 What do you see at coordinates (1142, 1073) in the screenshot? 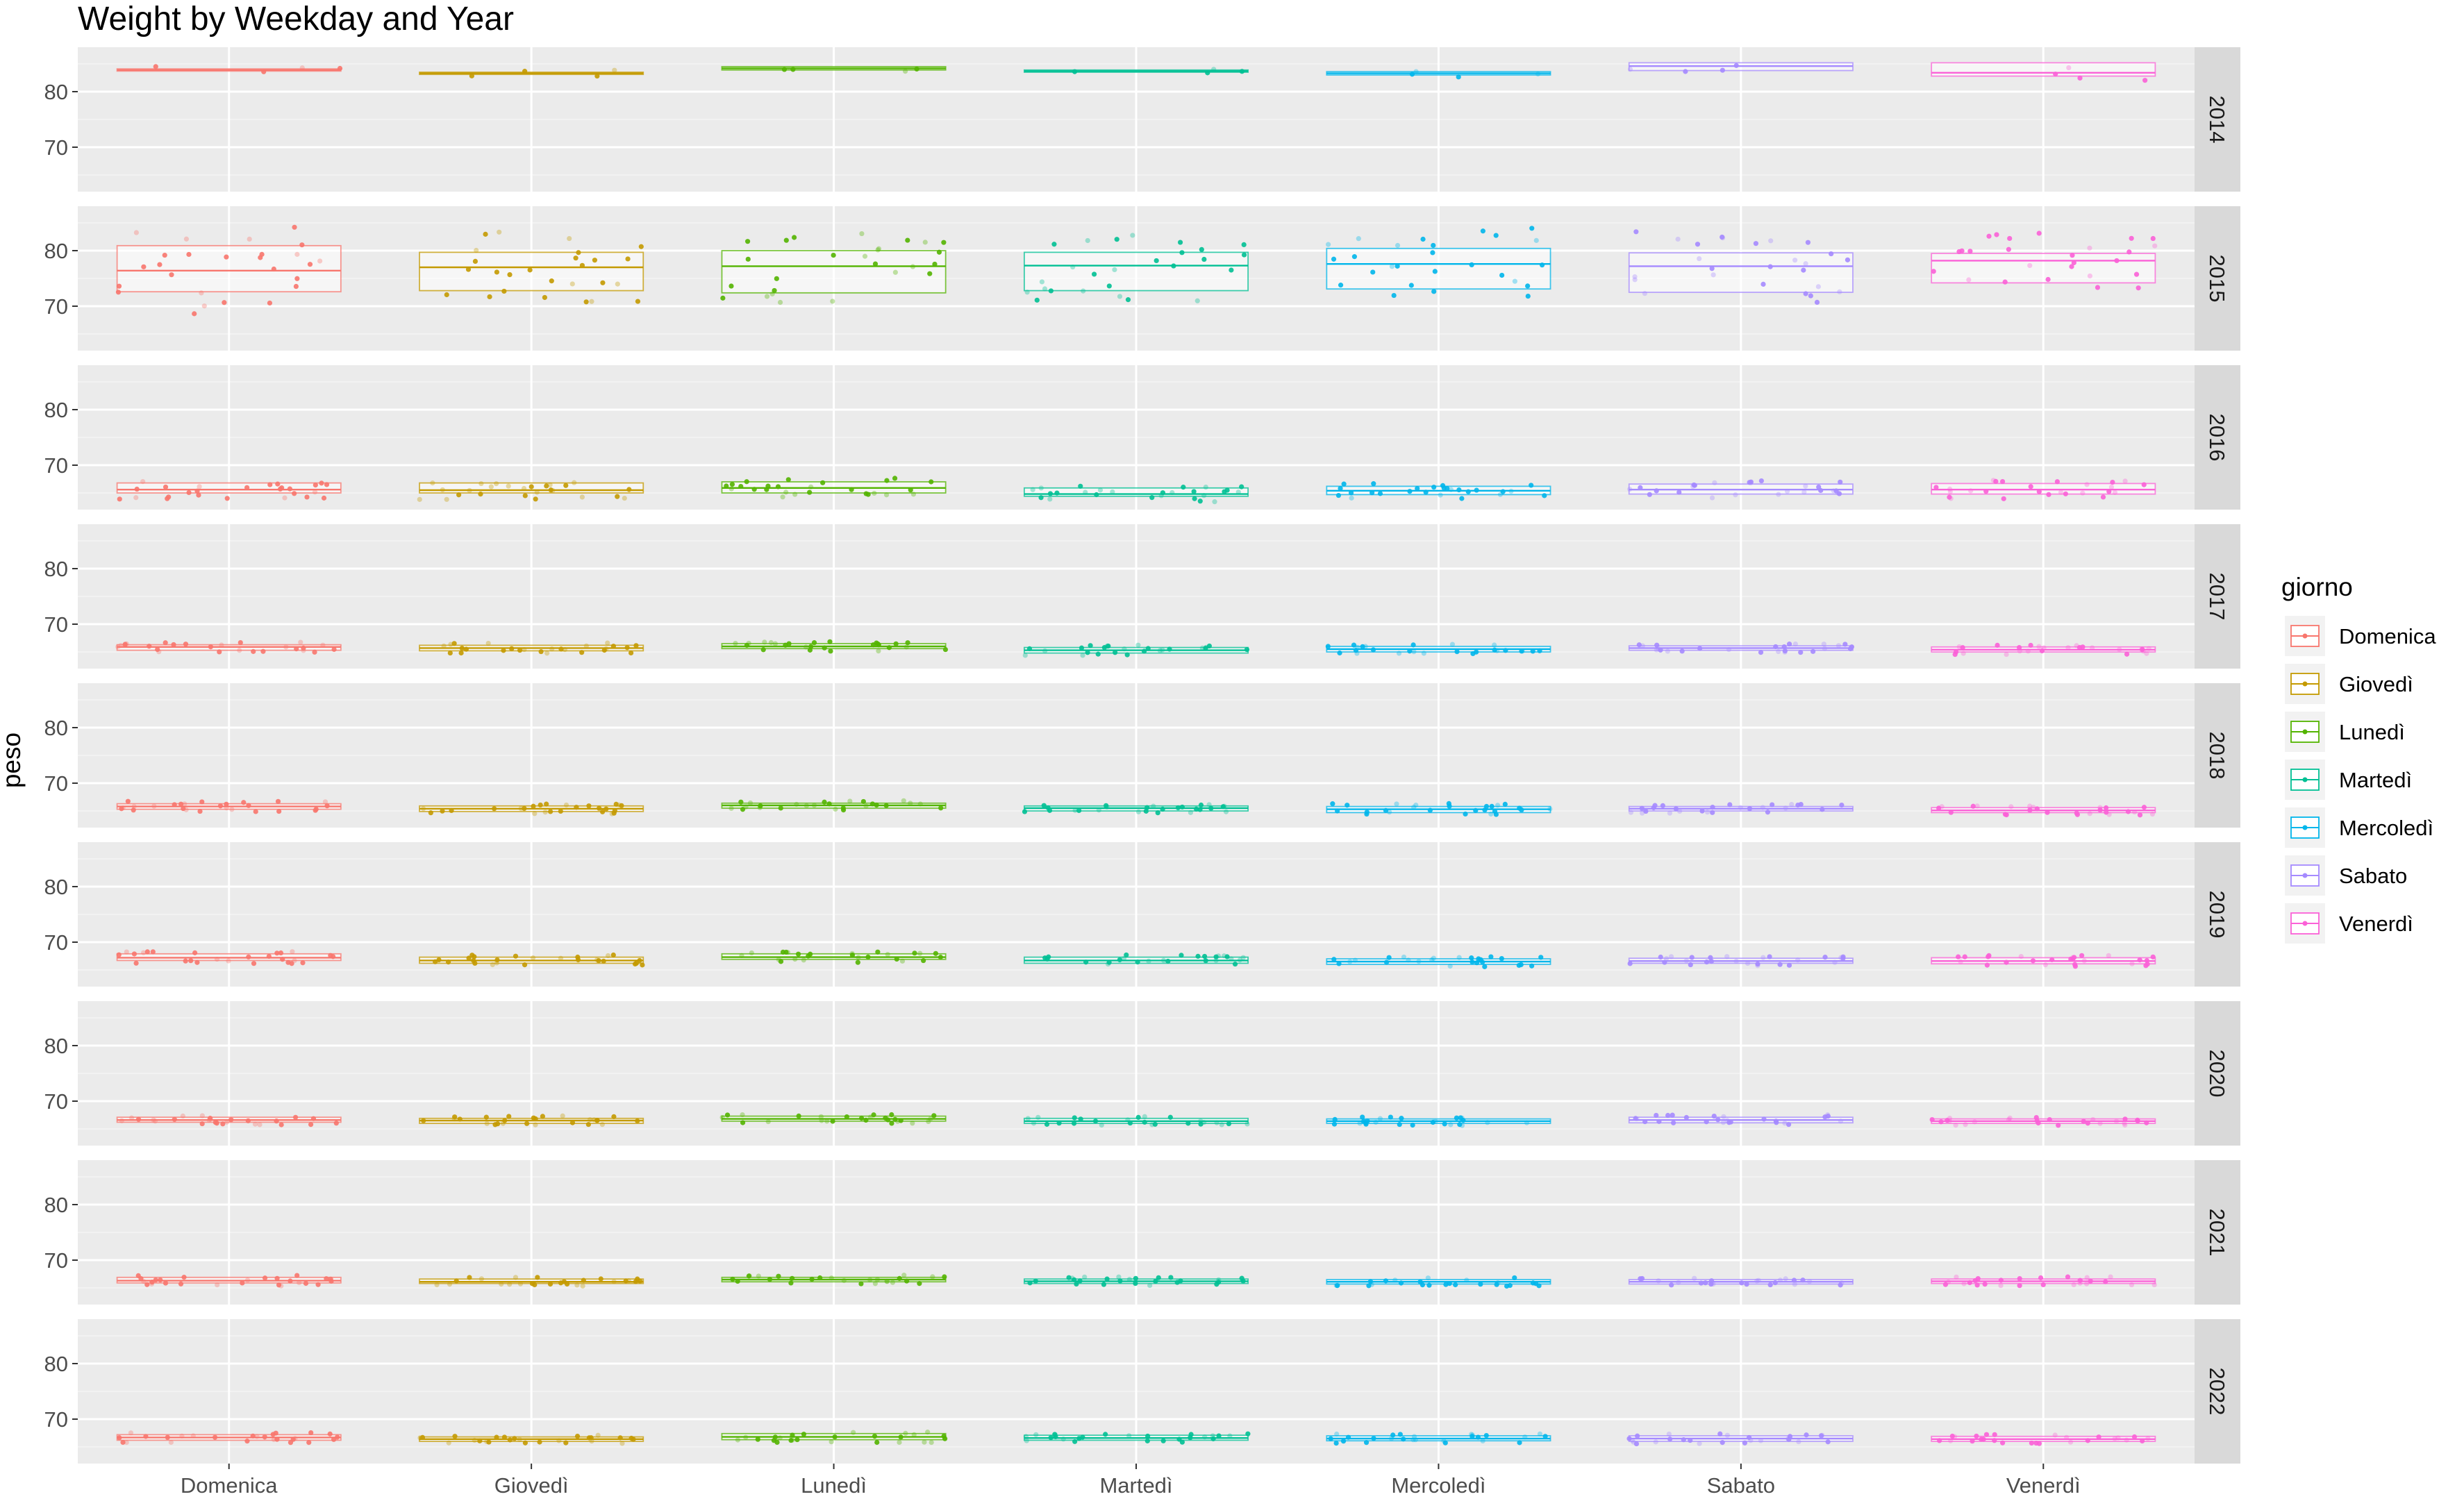
I see `facet-panel-2020: 70 80 2020` at bounding box center [1142, 1073].